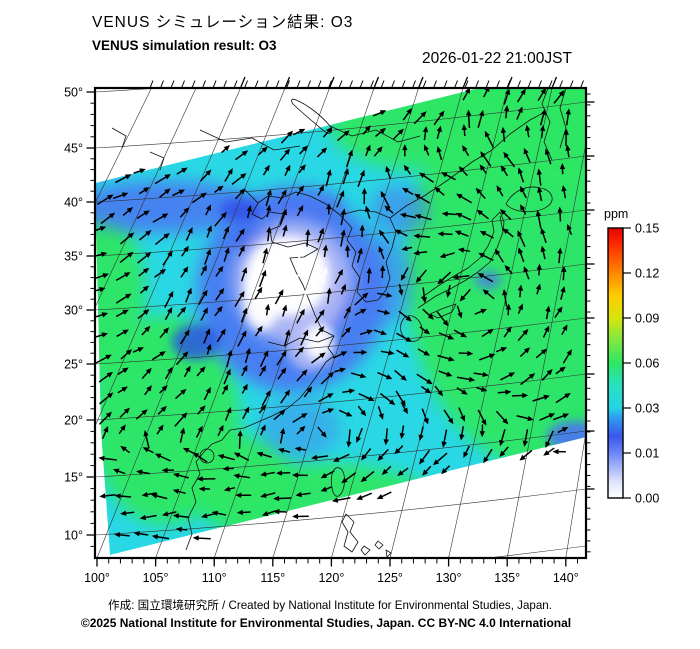 This screenshot has height=649, width=700. What do you see at coordinates (616, 214) in the screenshot?
I see `colorbar-unit-label: ppm` at bounding box center [616, 214].